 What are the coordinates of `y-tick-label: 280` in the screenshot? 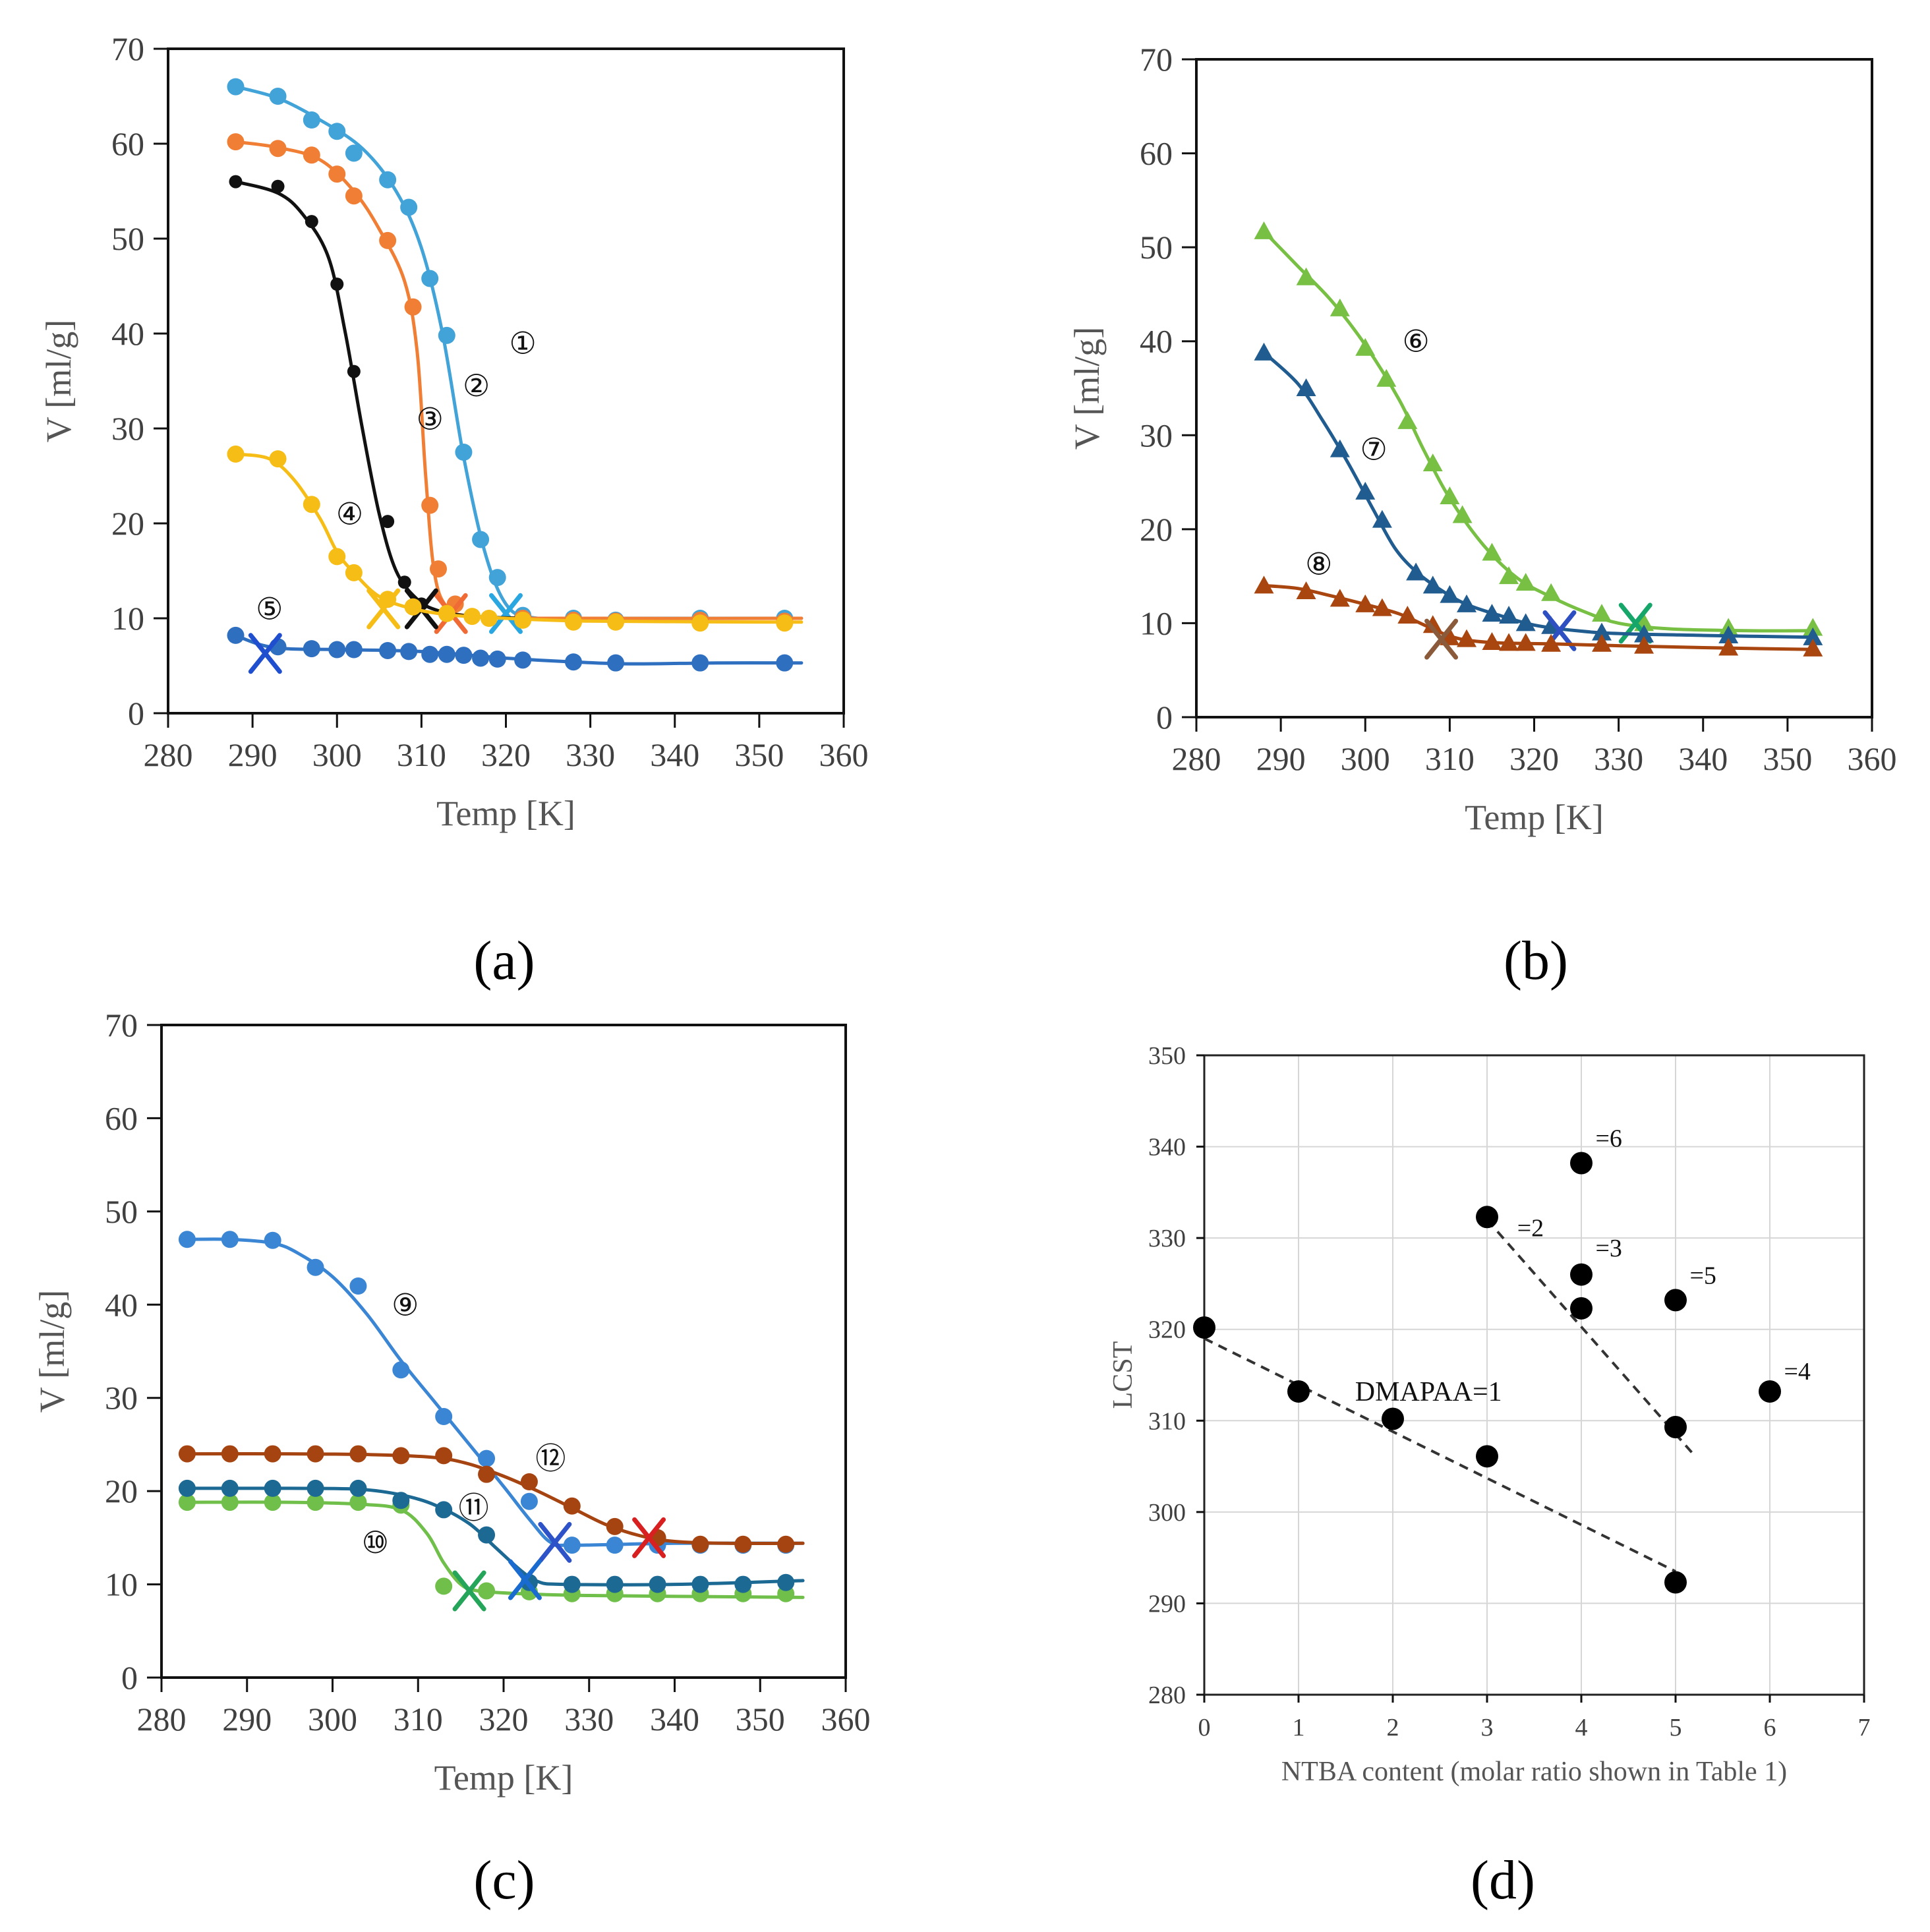 It's located at (1167, 1696).